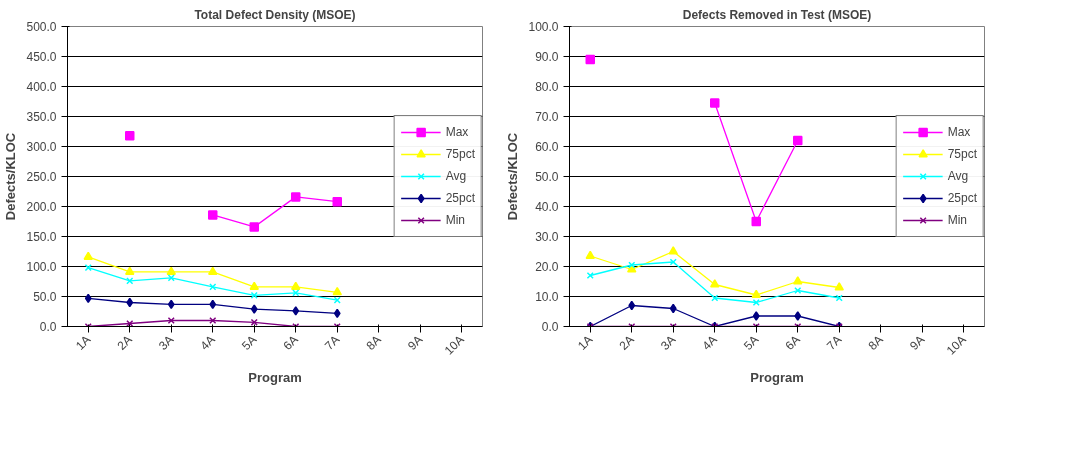 This screenshot has width=1070, height=460. I want to click on y-tick-label: 60.0, so click(547, 147).